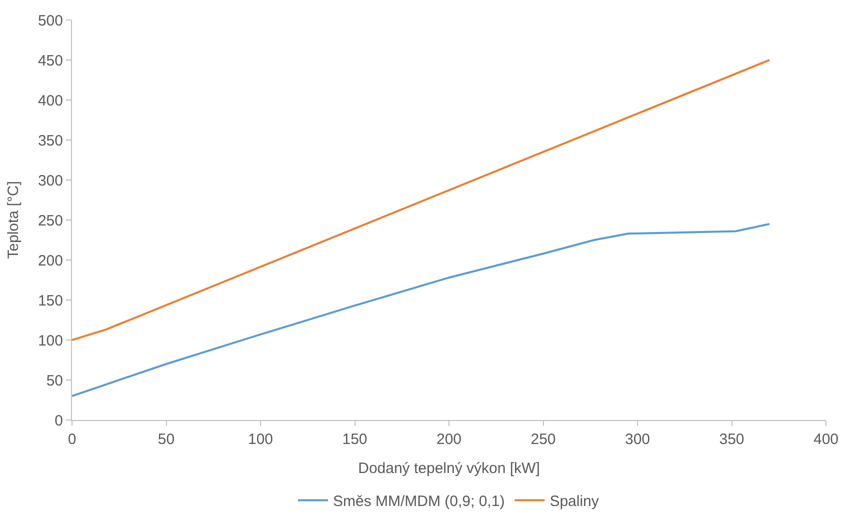 This screenshot has height=529, width=851. Describe the element at coordinates (50, 261) in the screenshot. I see `y-tick-label: 200` at that location.